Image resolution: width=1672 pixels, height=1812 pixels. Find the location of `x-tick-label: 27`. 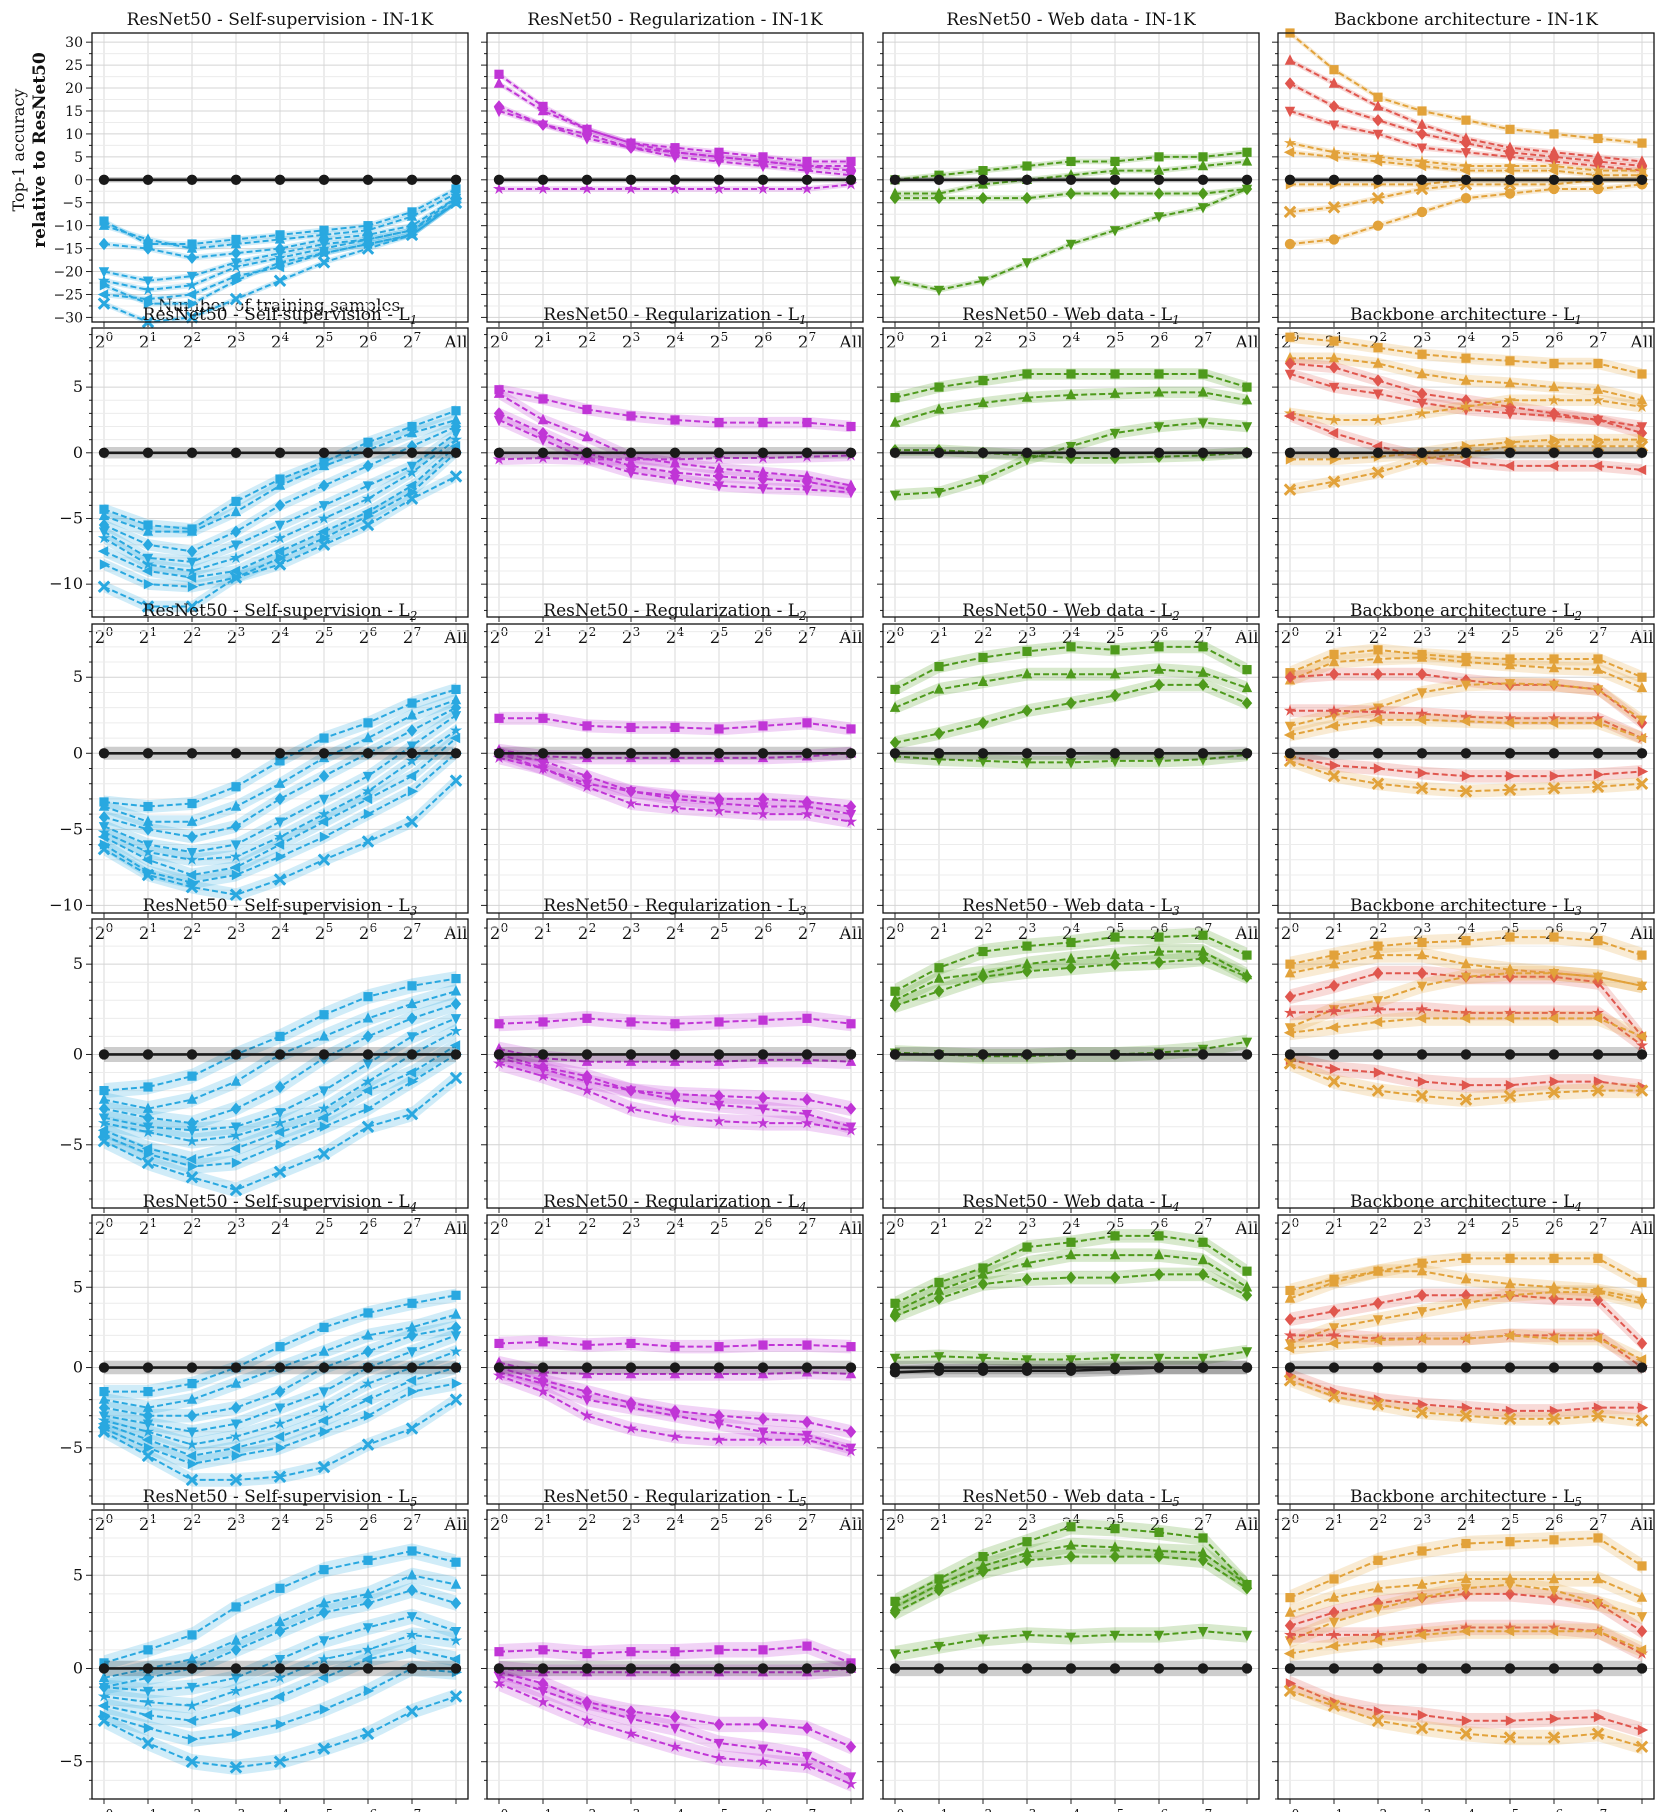

x-tick-label: 27 is located at coordinates (1203, 341).